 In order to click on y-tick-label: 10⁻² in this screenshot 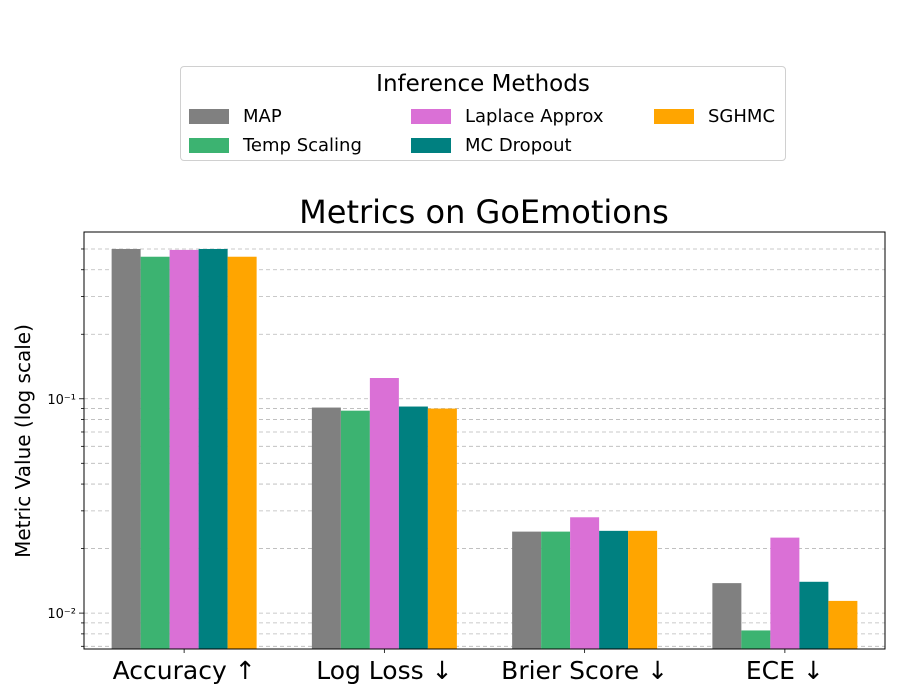, I will do `click(61, 614)`.